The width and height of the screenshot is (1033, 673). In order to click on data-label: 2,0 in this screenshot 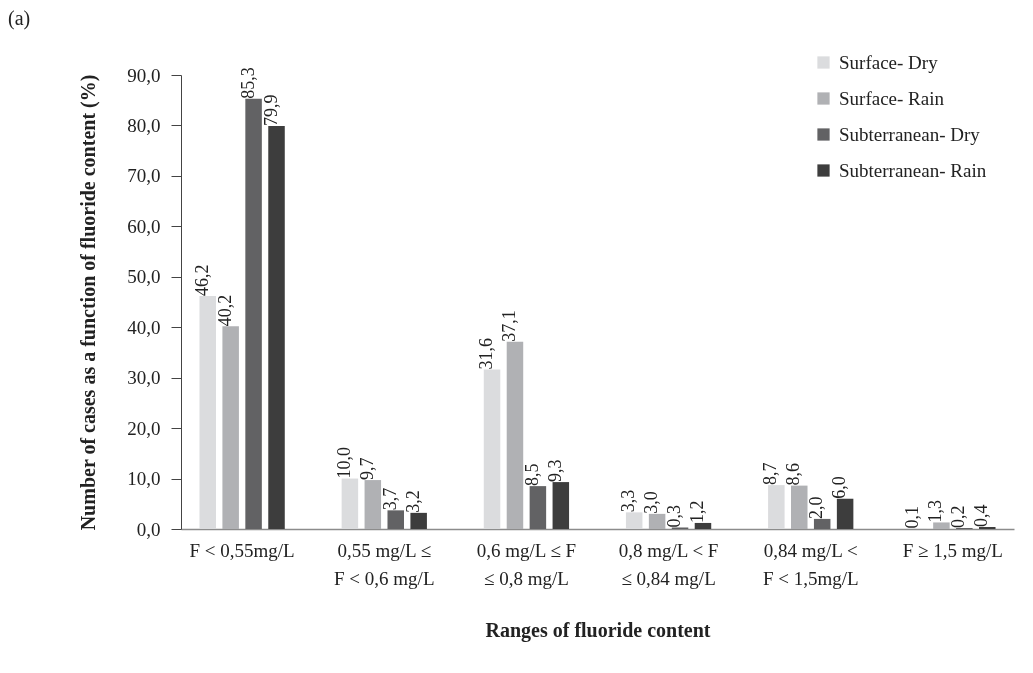, I will do `click(816, 507)`.